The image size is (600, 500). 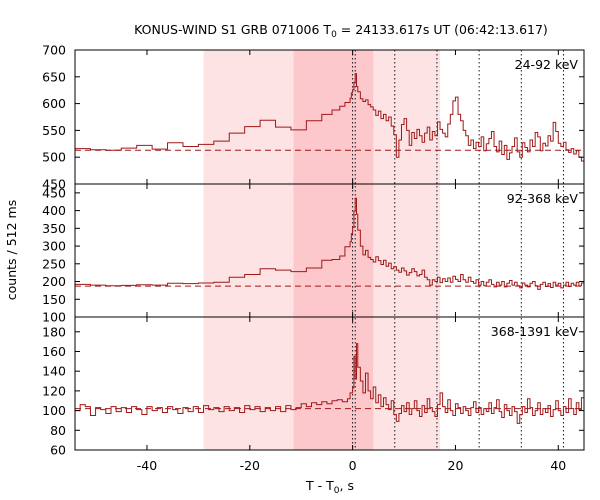 What do you see at coordinates (54, 130) in the screenshot?
I see `y-tick-label: 550` at bounding box center [54, 130].